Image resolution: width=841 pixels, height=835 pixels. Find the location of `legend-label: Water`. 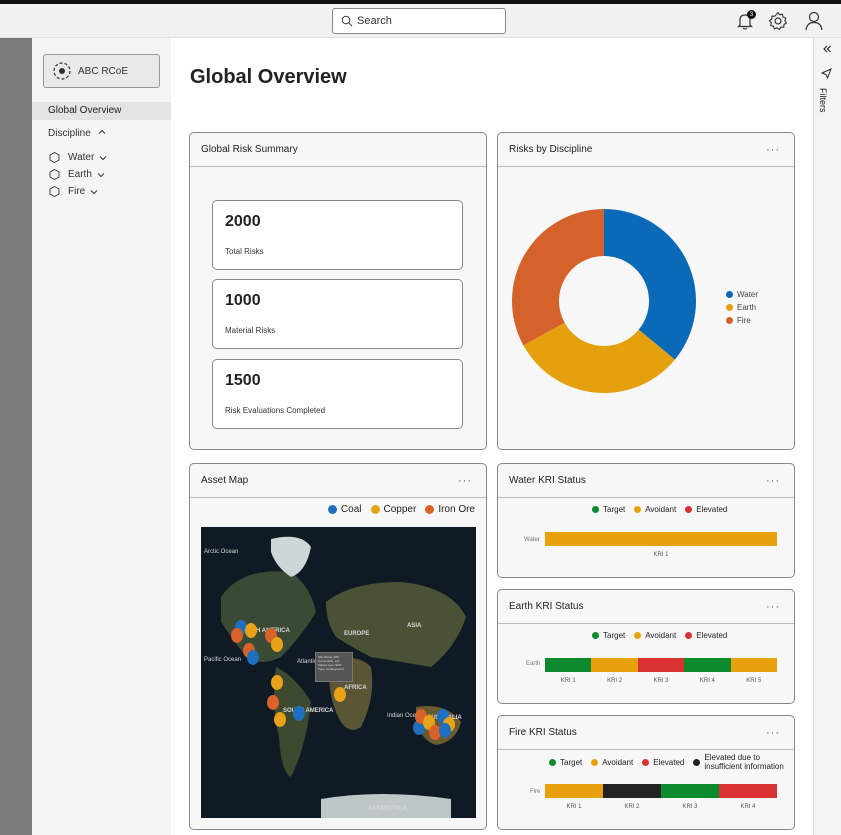

legend-label: Water is located at coordinates (748, 294).